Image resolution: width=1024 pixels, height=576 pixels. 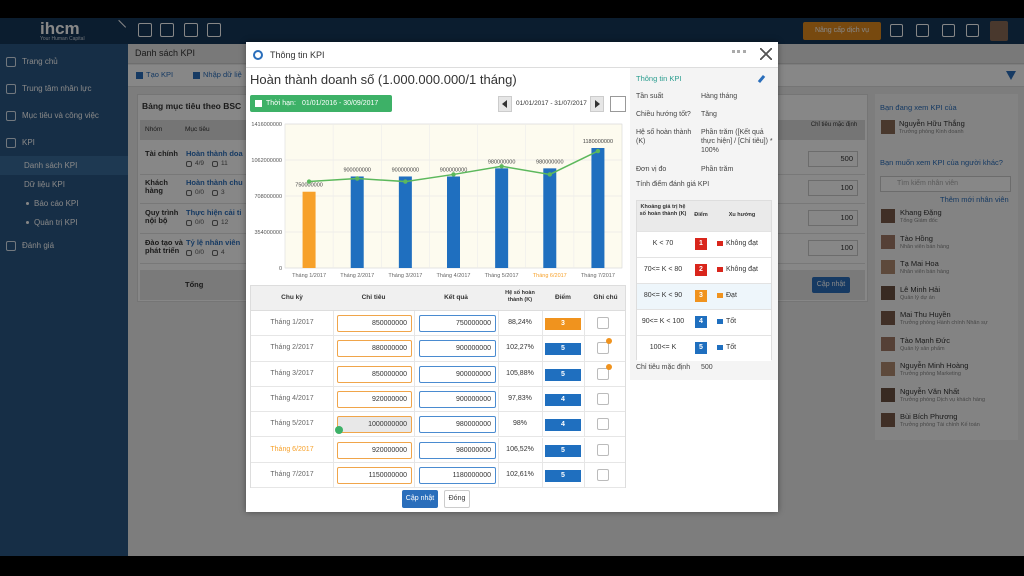 I want to click on close, so click(x=766, y=54).